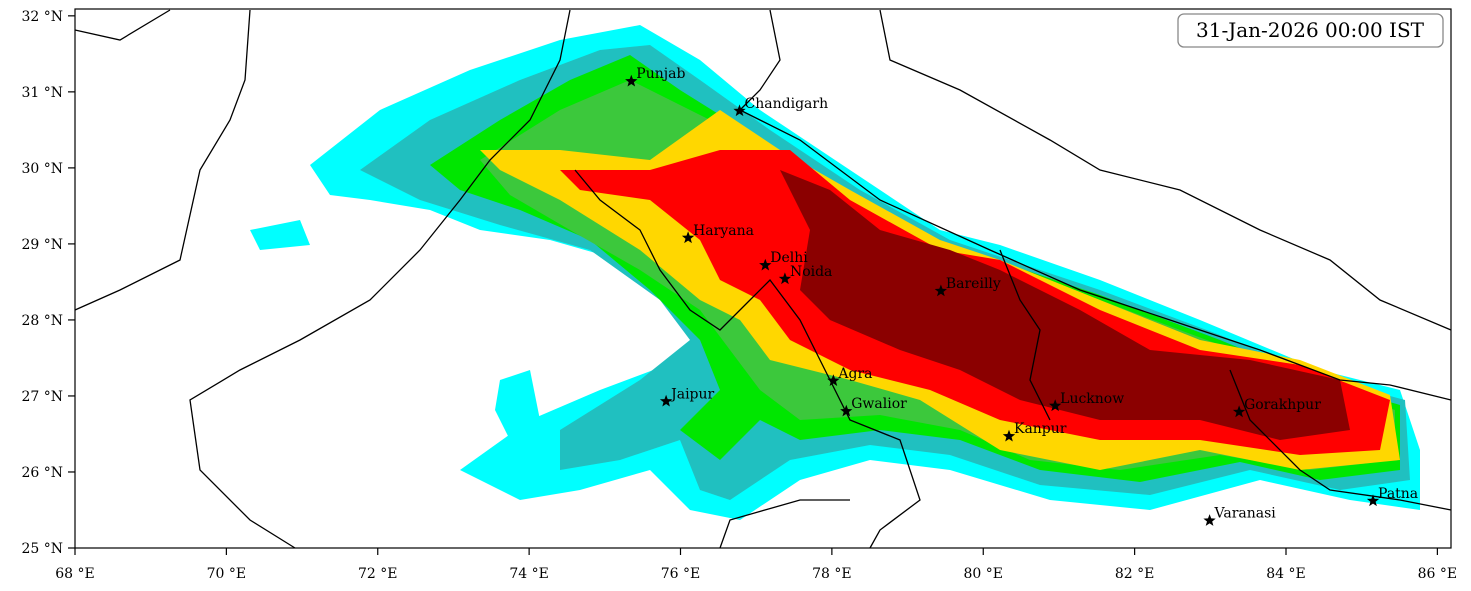 Image resolution: width=1471 pixels, height=591 pixels. Describe the element at coordinates (1285, 574) in the screenshot. I see `x-tick-label: 84 °E` at that location.